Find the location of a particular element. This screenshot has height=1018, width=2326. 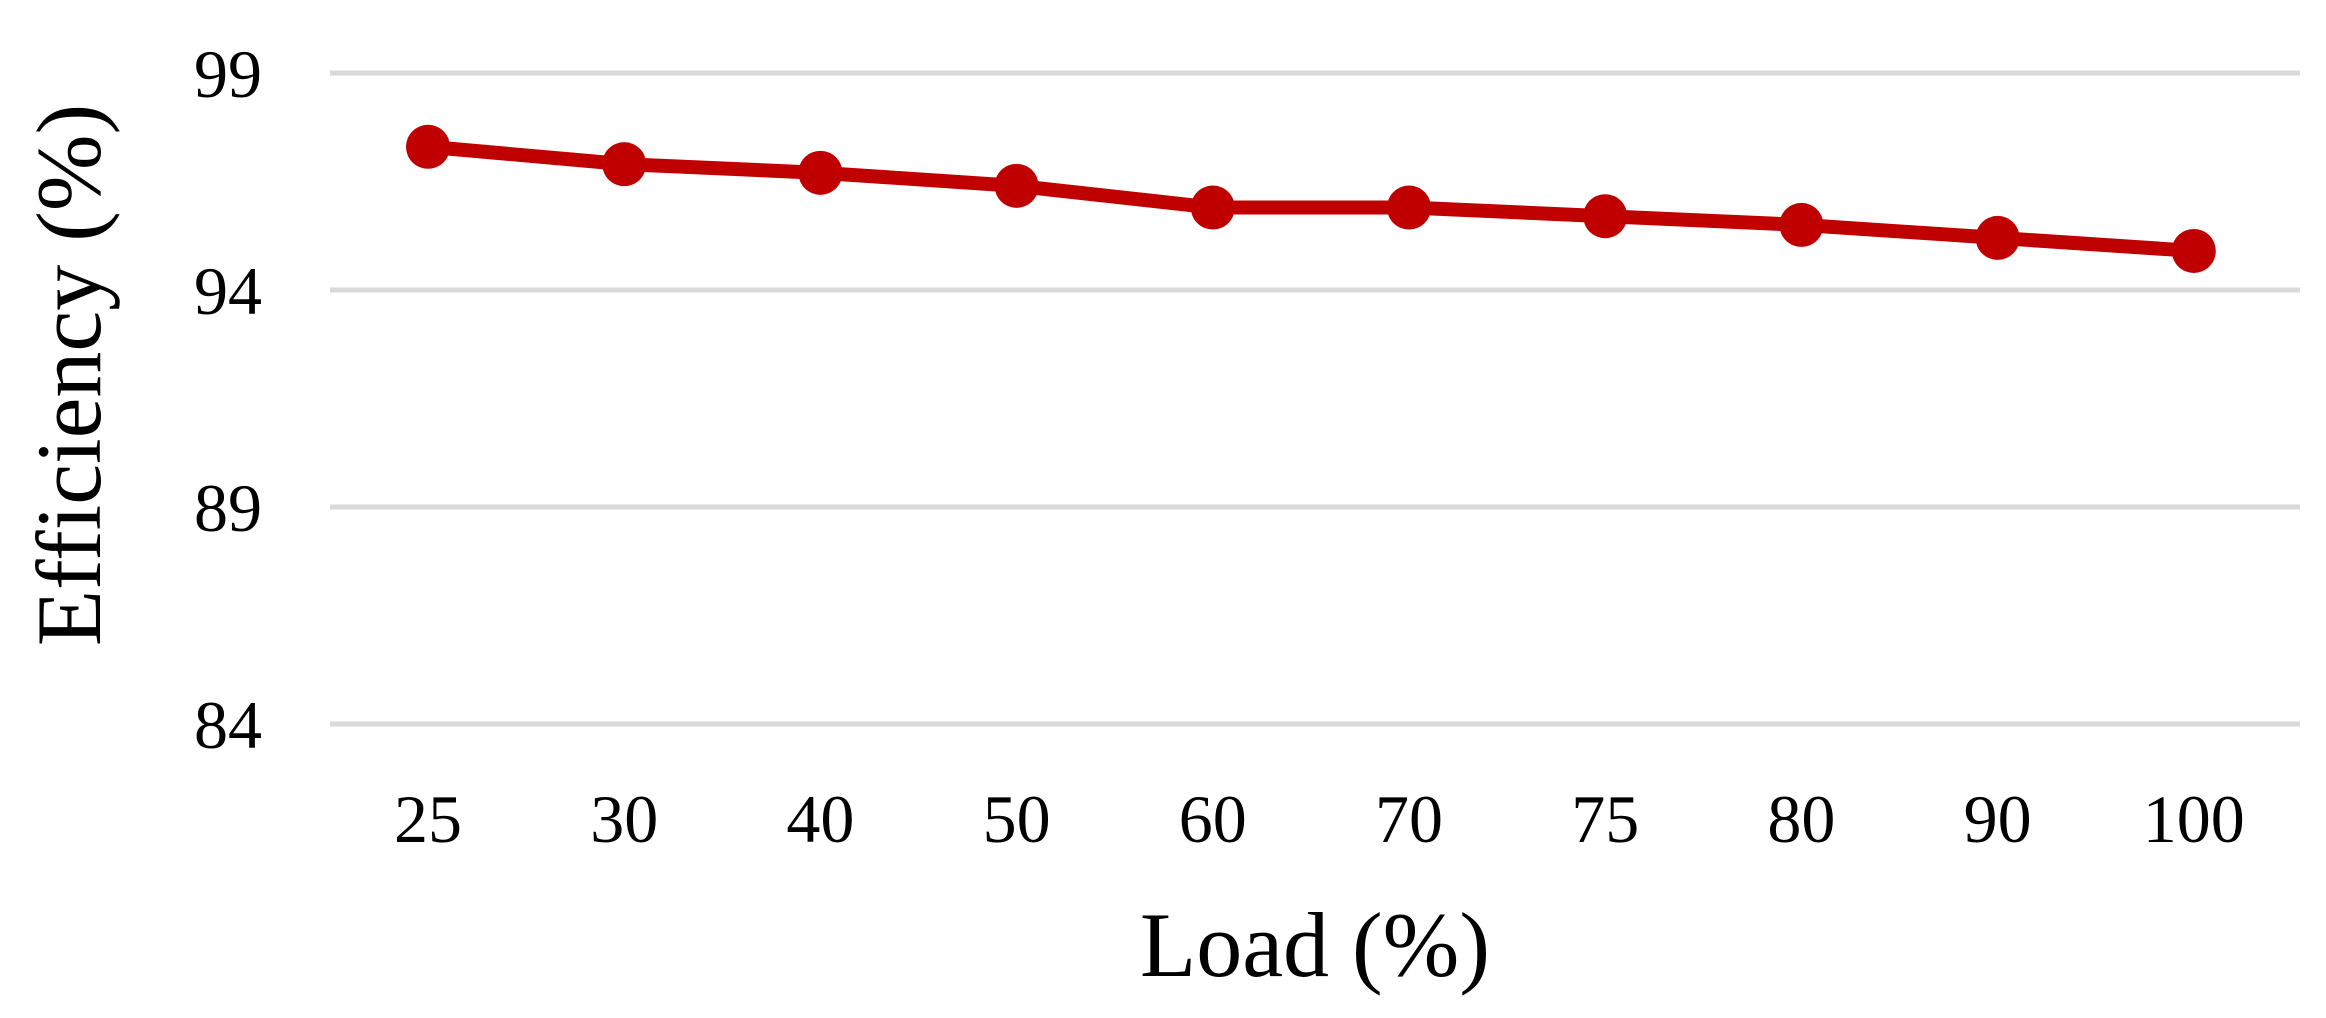

y-axis-title: Efficiency (%) is located at coordinates (69, 375).